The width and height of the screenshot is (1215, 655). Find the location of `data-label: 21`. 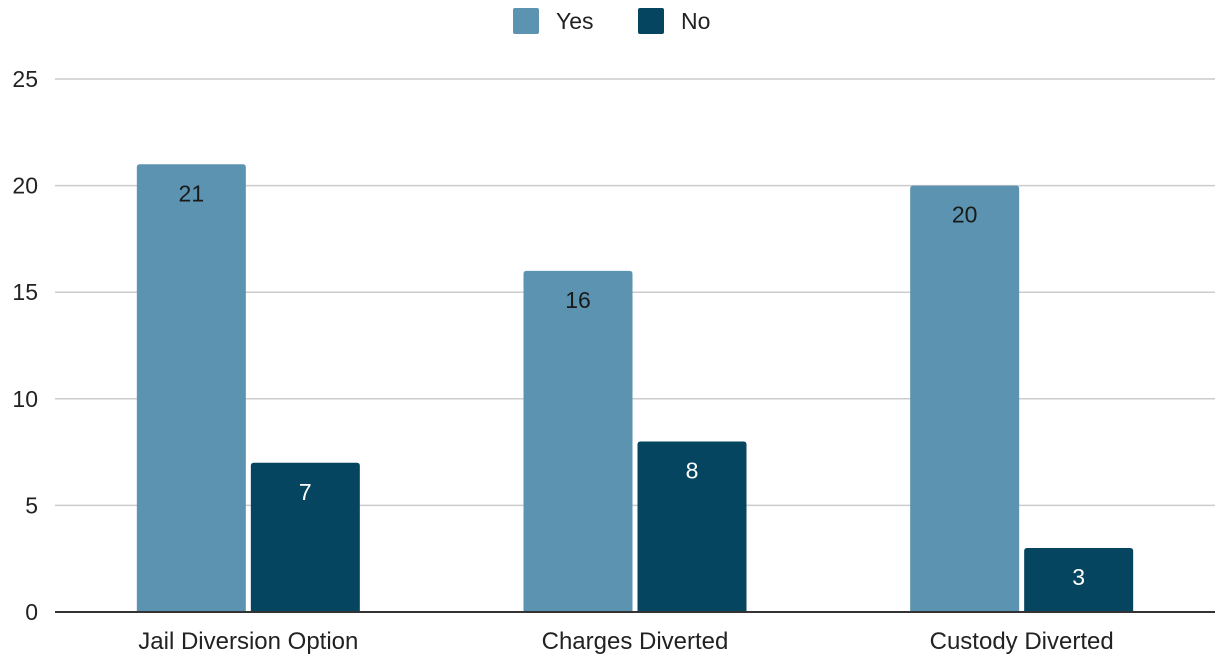

data-label: 21 is located at coordinates (192, 193).